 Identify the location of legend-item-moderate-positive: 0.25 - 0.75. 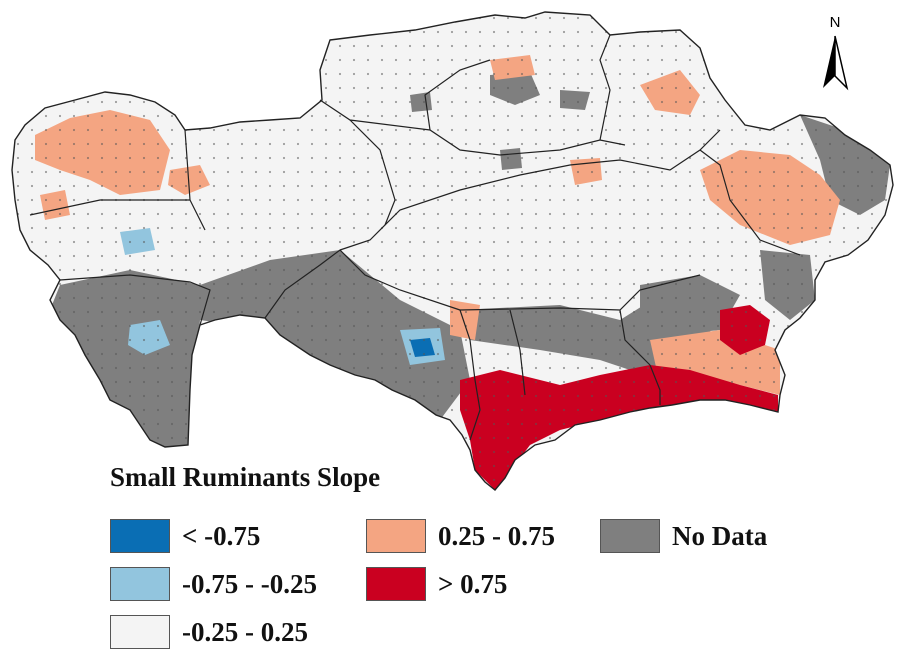
(460, 536).